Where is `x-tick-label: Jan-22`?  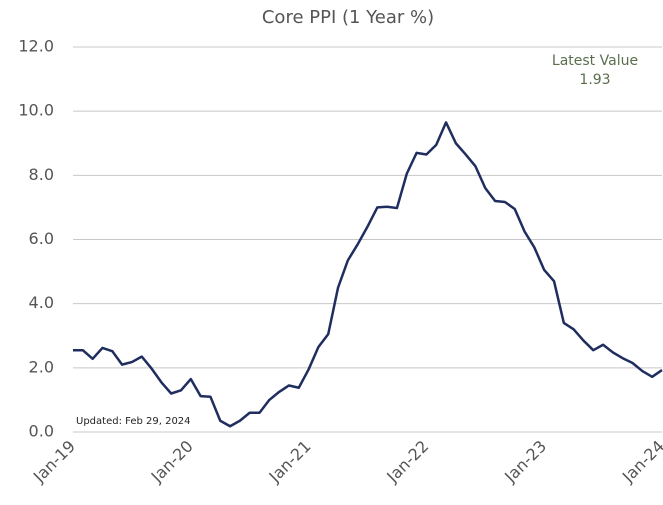 x-tick-label: Jan-22 is located at coordinates (407, 462).